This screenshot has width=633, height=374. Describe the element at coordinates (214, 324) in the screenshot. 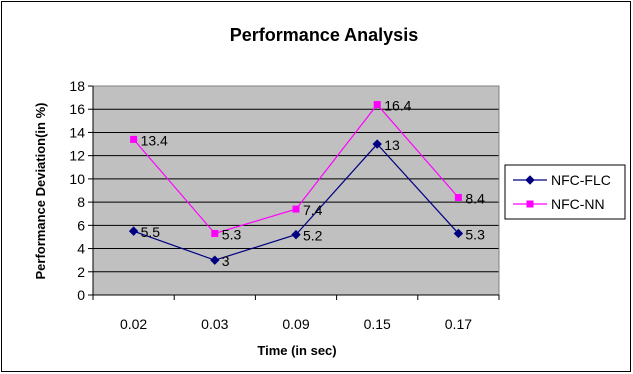

I see `x-tick-label: 0.03` at that location.